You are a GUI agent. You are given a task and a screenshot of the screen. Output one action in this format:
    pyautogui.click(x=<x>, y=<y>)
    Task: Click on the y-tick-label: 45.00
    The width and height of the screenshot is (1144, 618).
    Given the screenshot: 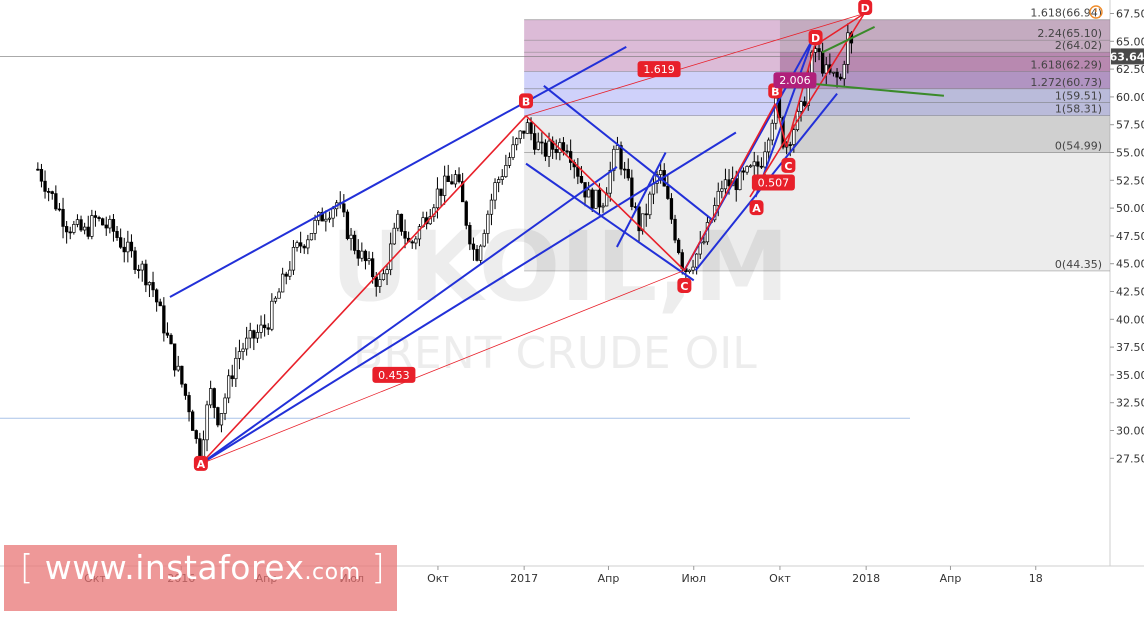 What is the action you would take?
    pyautogui.click(x=1130, y=264)
    